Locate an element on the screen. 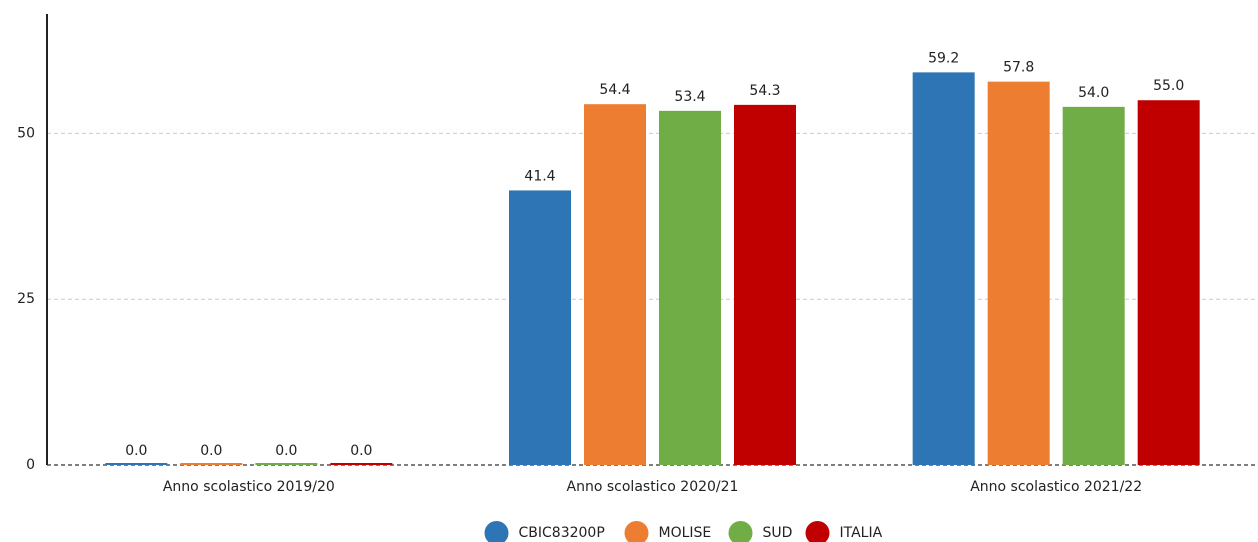 The image size is (1258, 542). data-label: 59.2 is located at coordinates (943, 58).